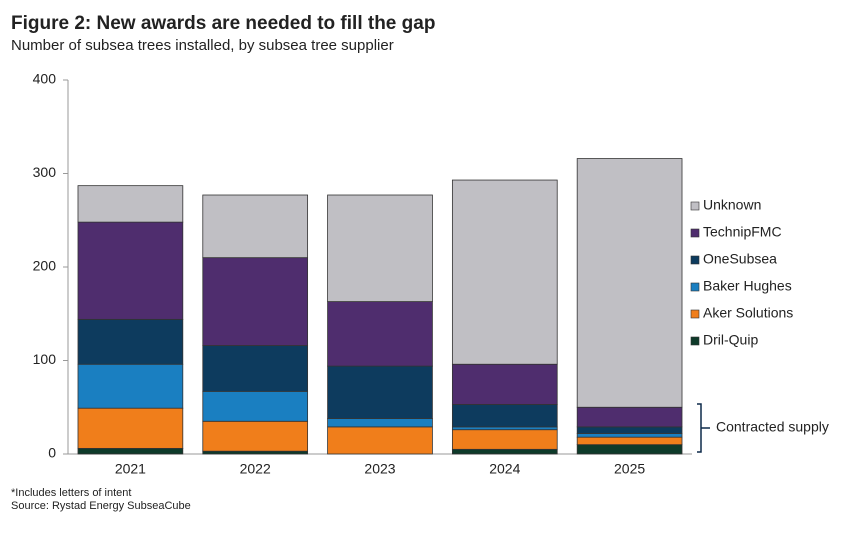 This screenshot has width=852, height=538. What do you see at coordinates (504, 469) in the screenshot?
I see `x-tick-label: 2024` at bounding box center [504, 469].